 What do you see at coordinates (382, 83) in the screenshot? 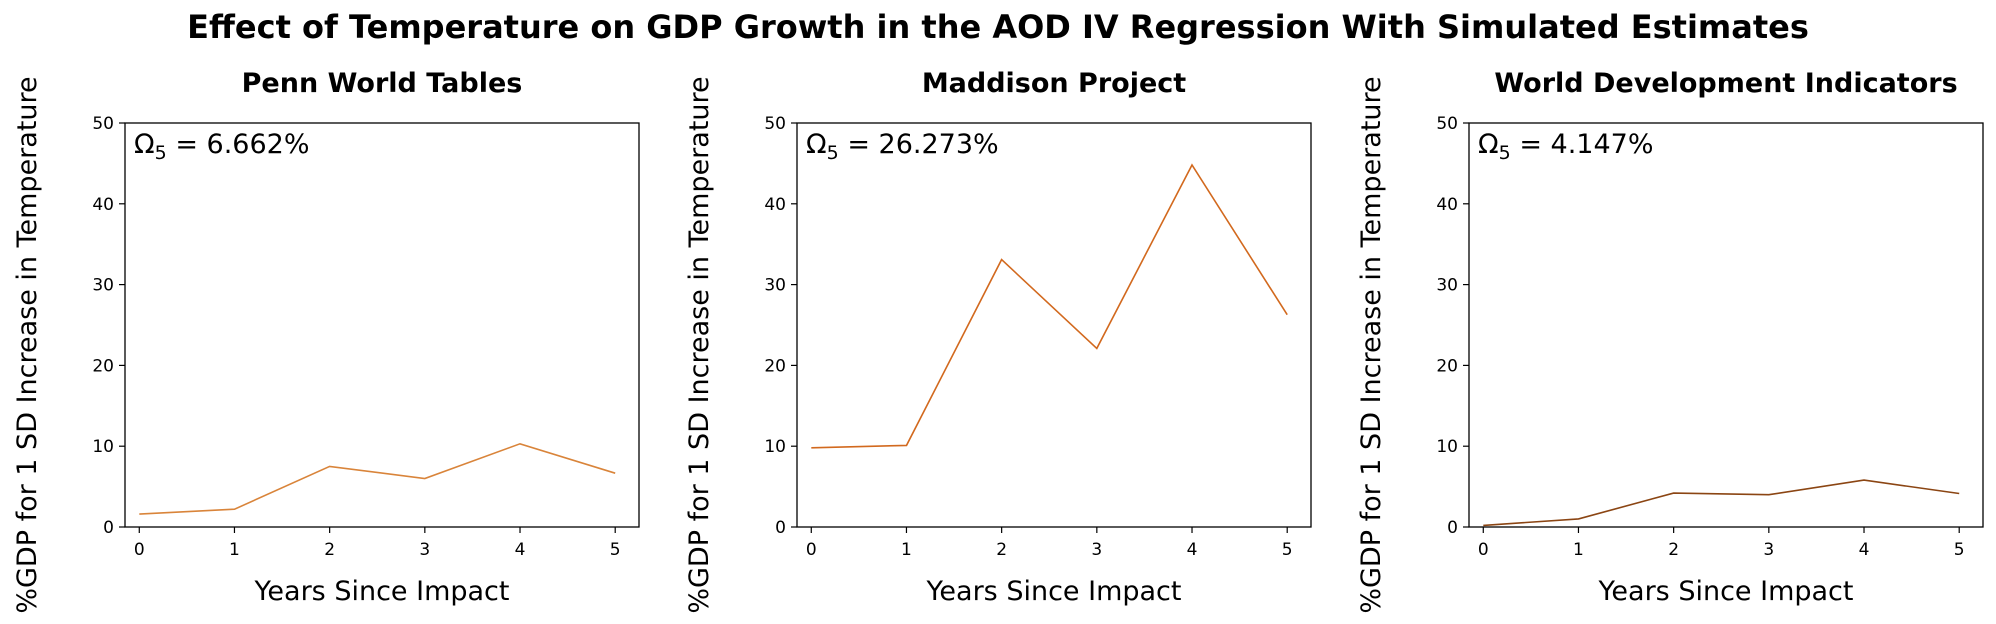
I see `panel-title: Penn World Tables` at bounding box center [382, 83].